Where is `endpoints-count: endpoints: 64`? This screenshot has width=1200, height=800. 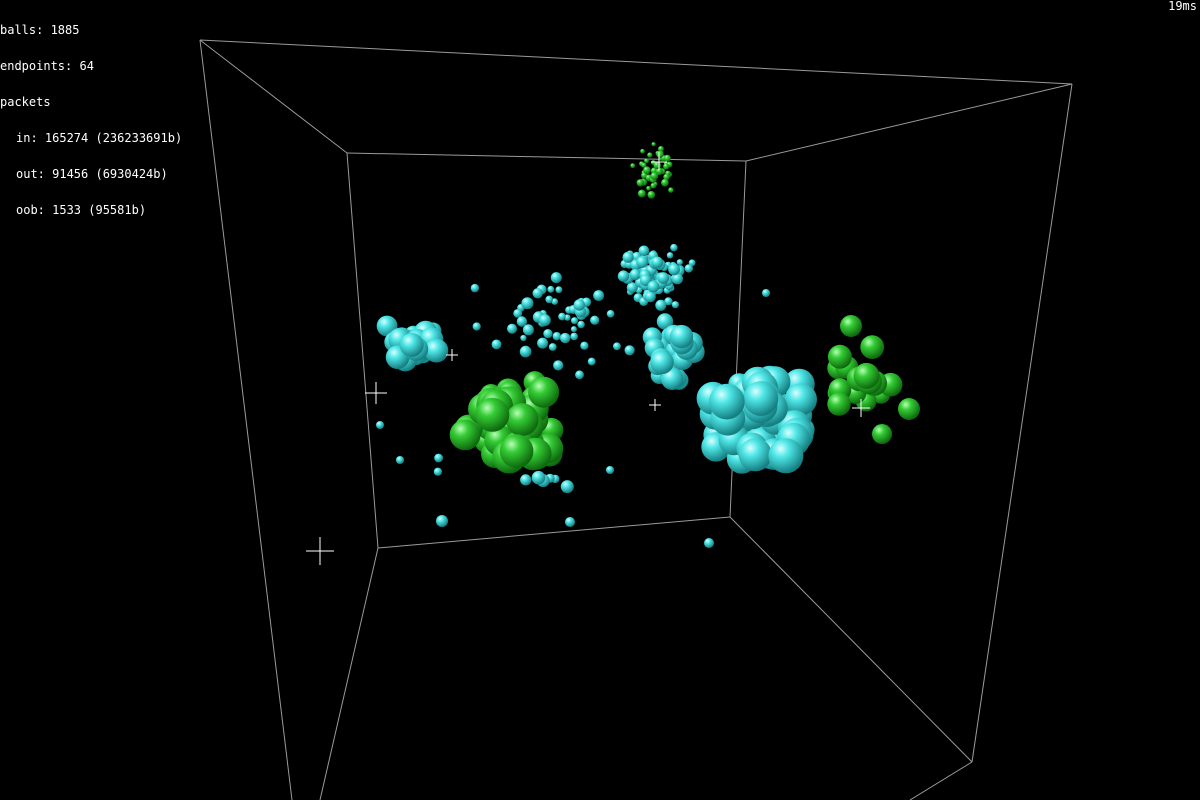
endpoints-count: endpoints: 64 is located at coordinates (47, 66).